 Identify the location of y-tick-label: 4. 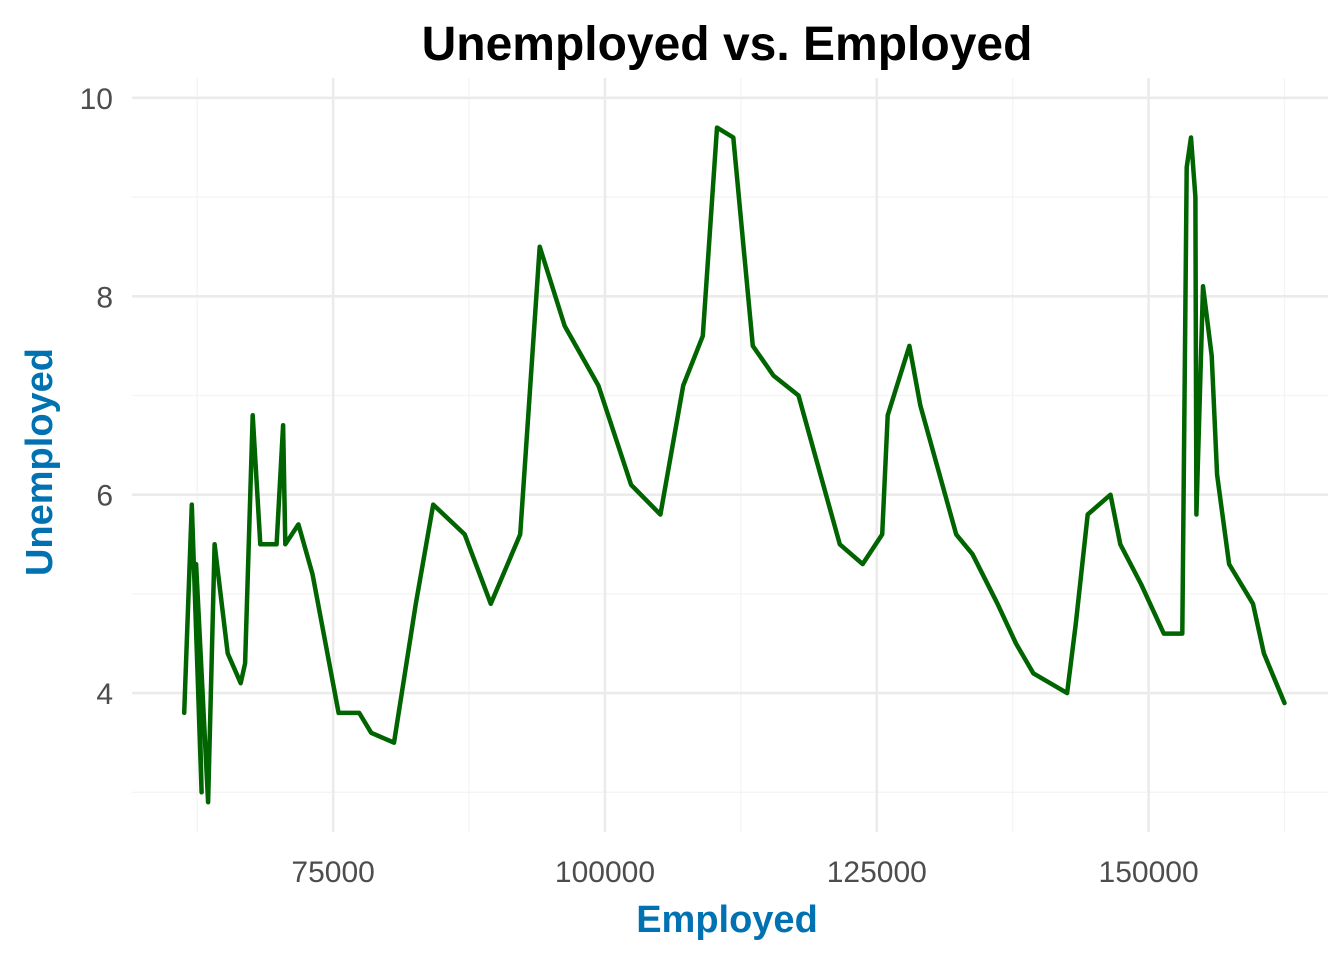
(104, 694).